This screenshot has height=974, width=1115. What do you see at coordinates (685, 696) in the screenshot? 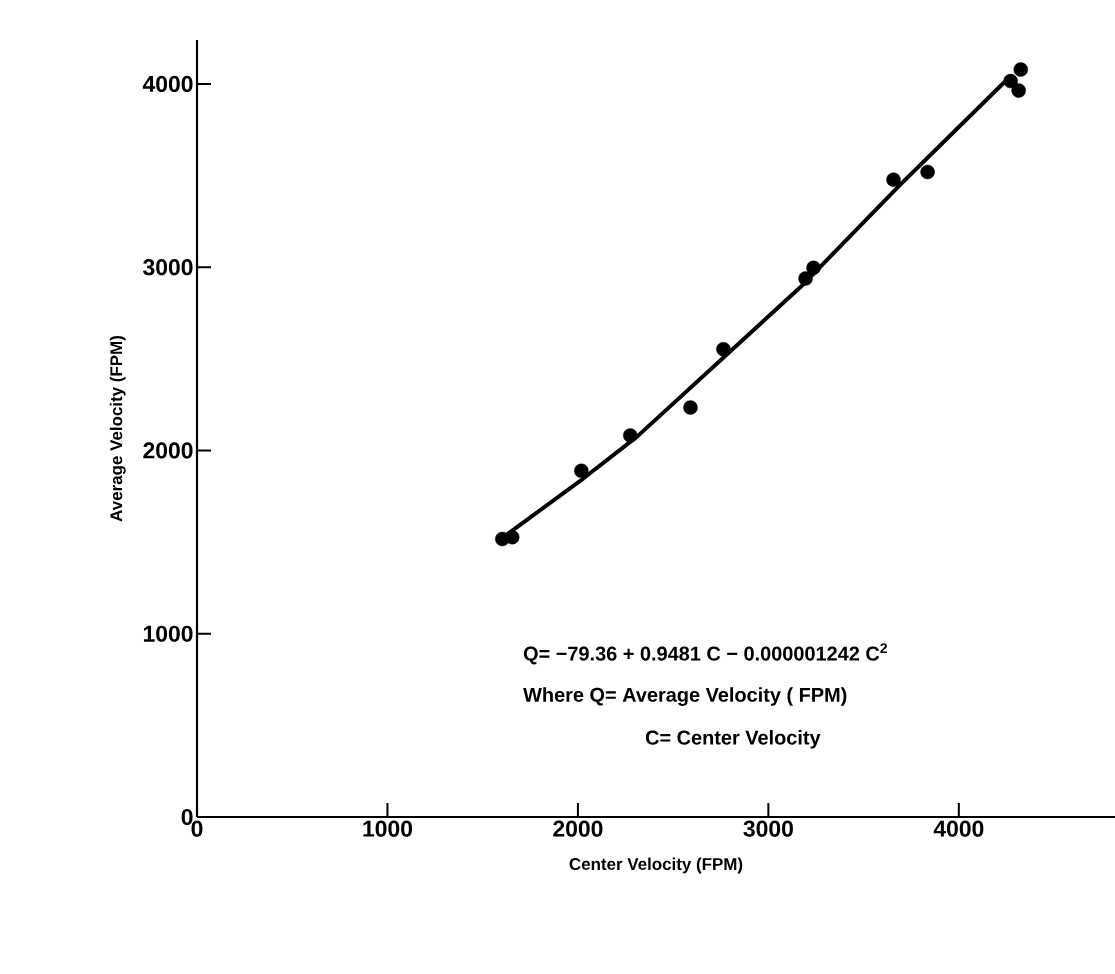
I see `annotation: Where Q= Average Velocity ( FPM)` at bounding box center [685, 696].